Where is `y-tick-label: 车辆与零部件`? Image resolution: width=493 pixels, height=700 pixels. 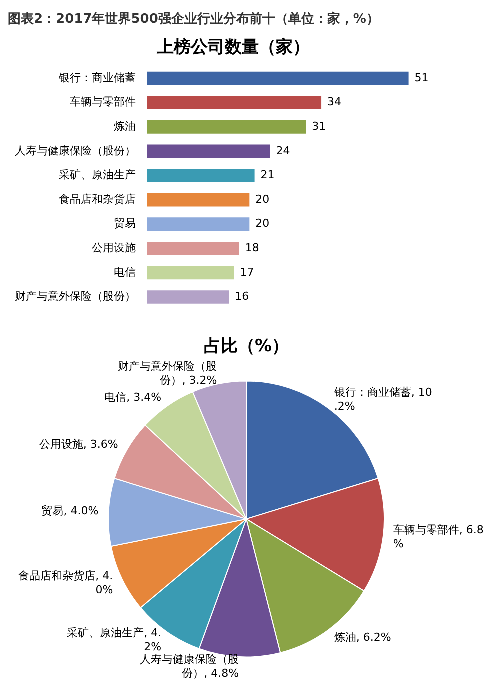
y-tick-label: 车辆与零部件 is located at coordinates (103, 102).